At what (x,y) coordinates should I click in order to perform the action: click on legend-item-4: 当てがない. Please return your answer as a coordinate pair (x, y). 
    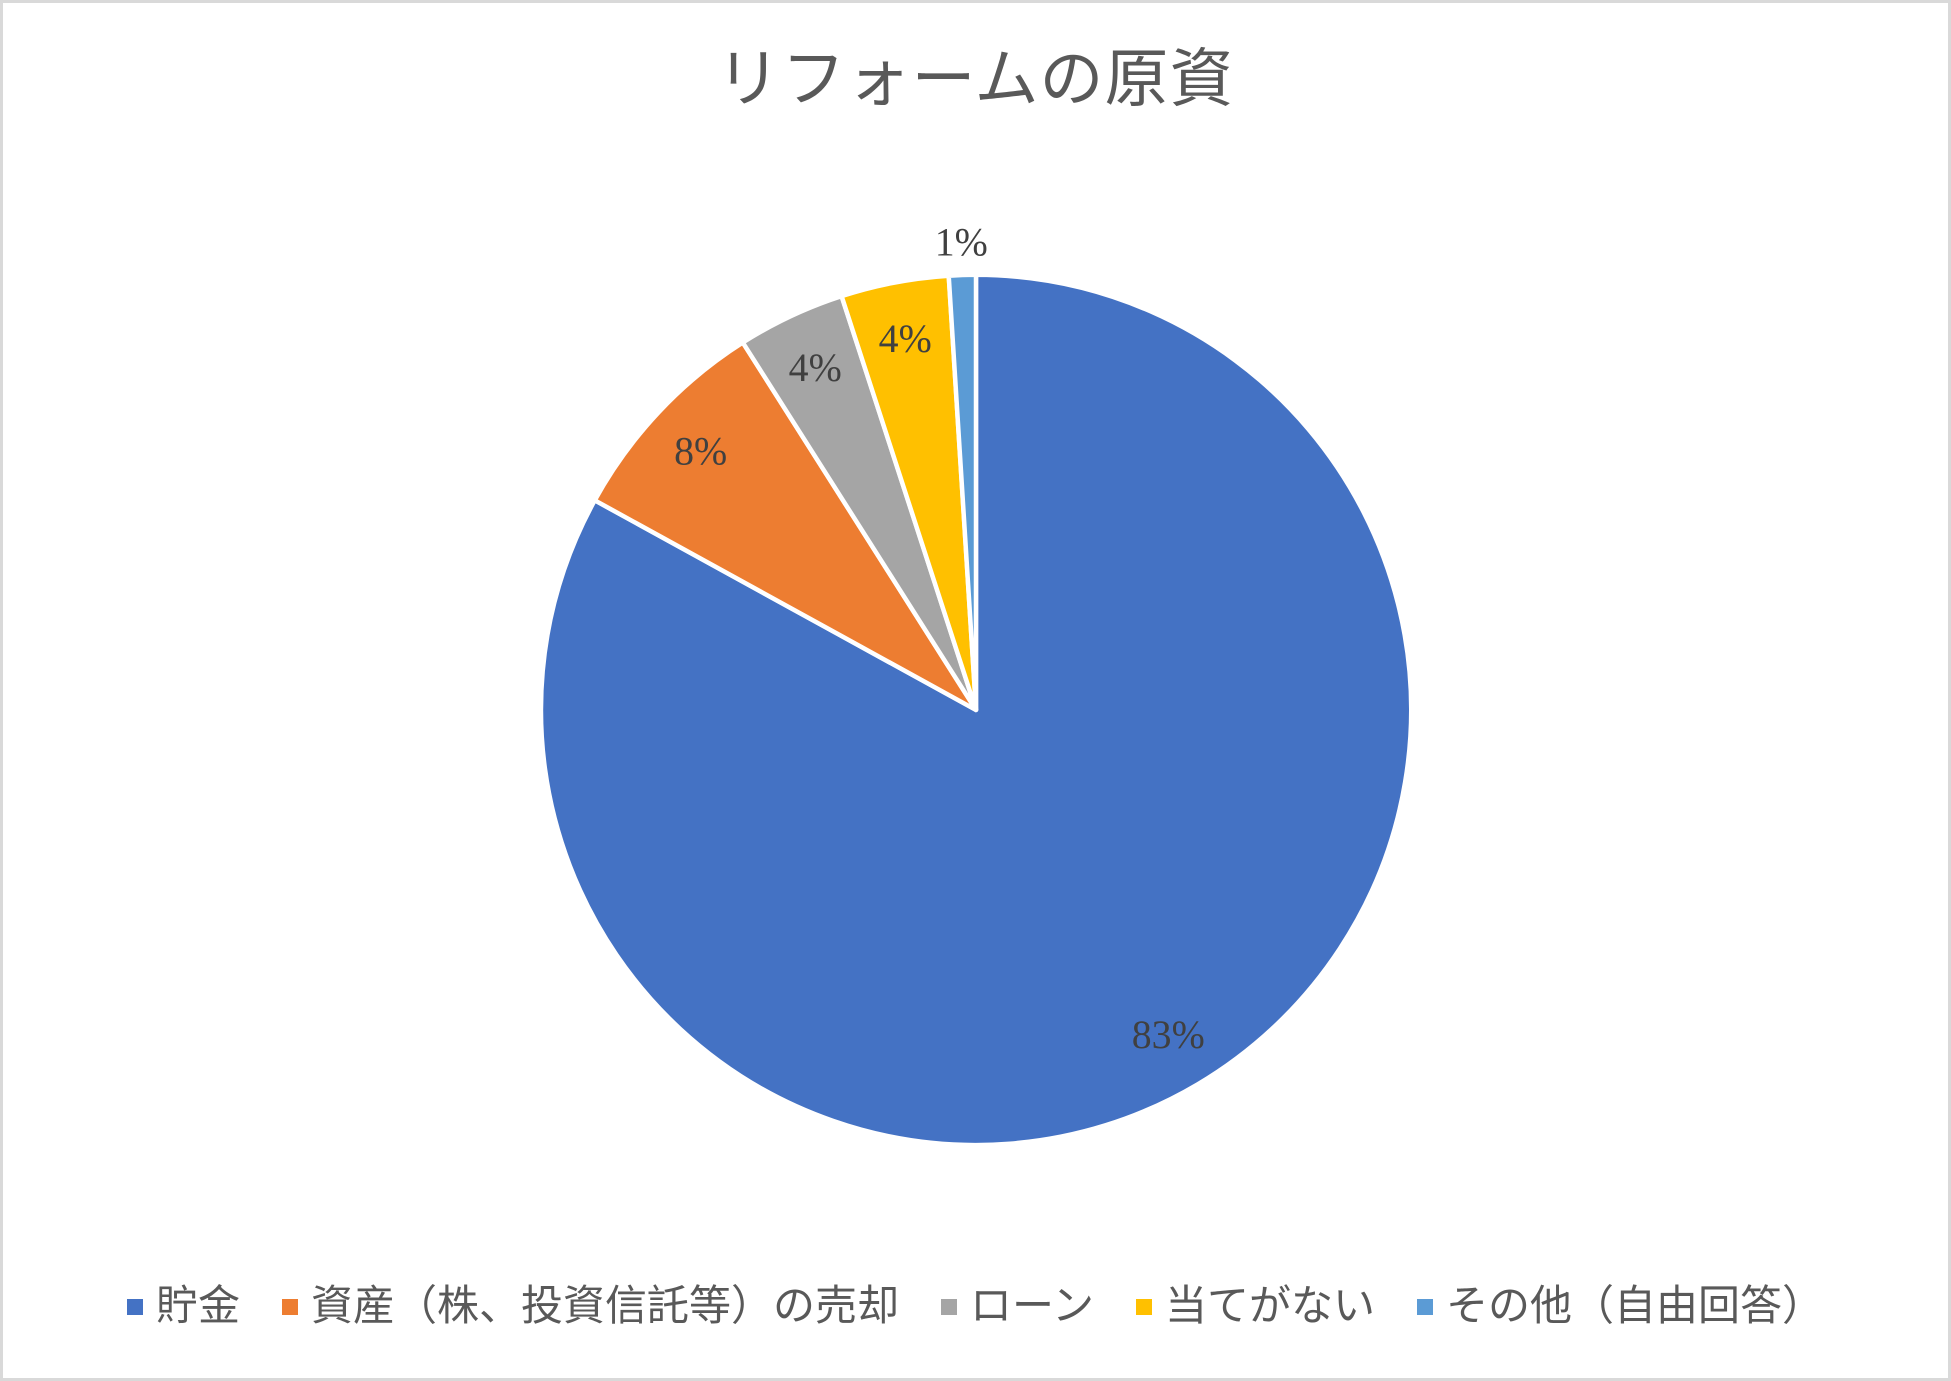
    Looking at the image, I should click on (1255, 1307).